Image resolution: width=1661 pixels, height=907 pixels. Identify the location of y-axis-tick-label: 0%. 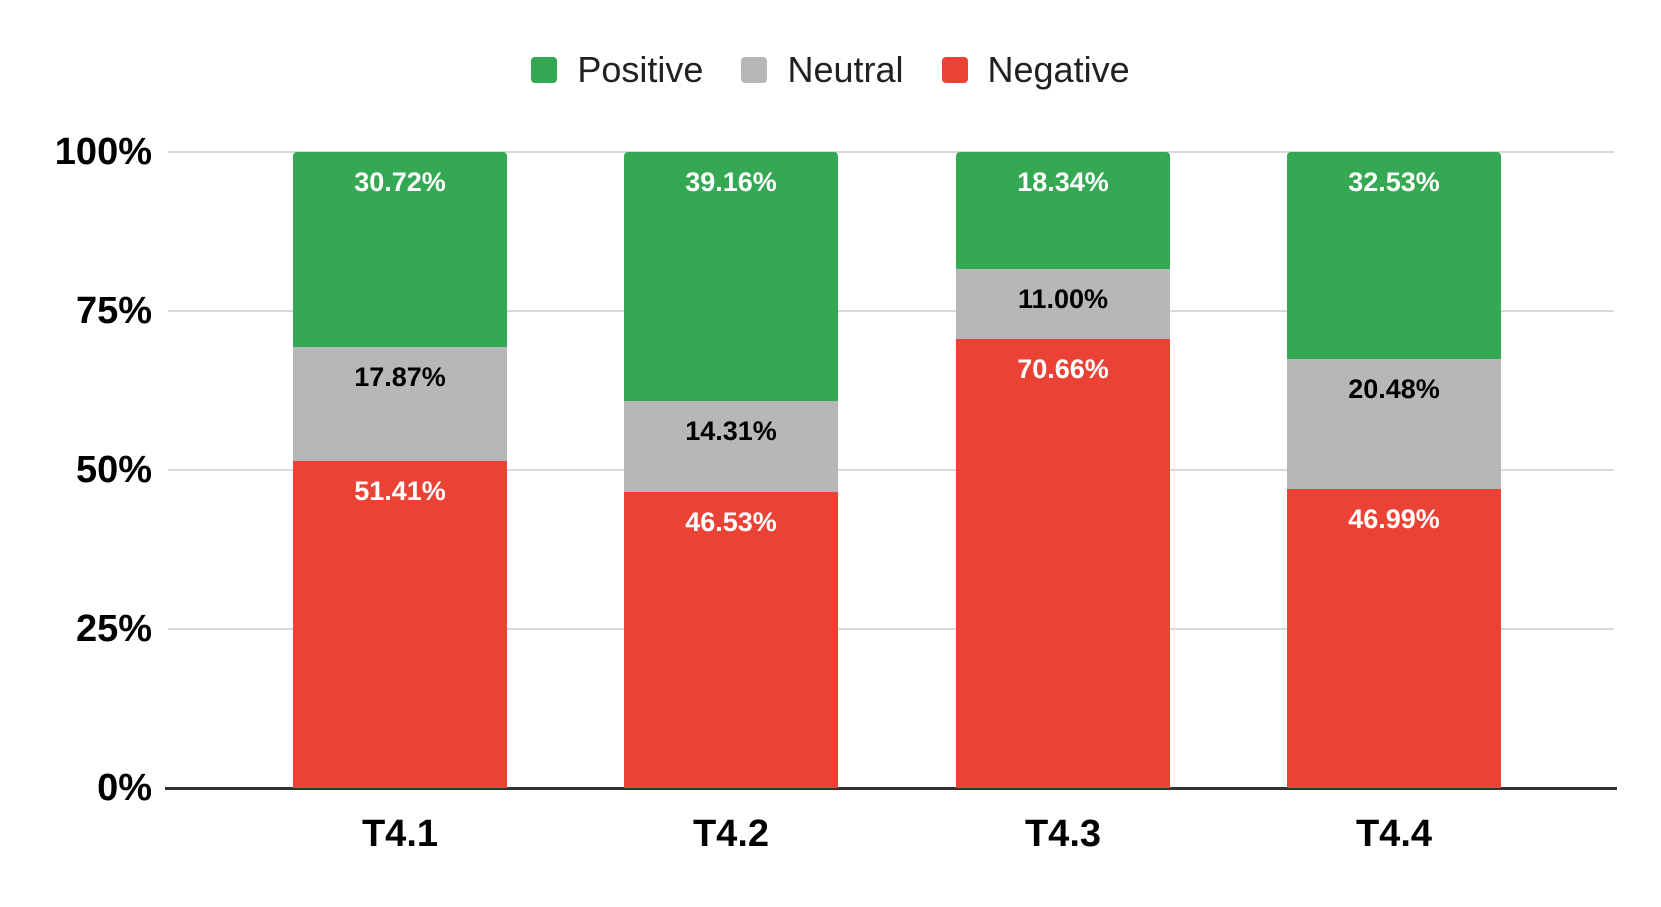
(124, 788).